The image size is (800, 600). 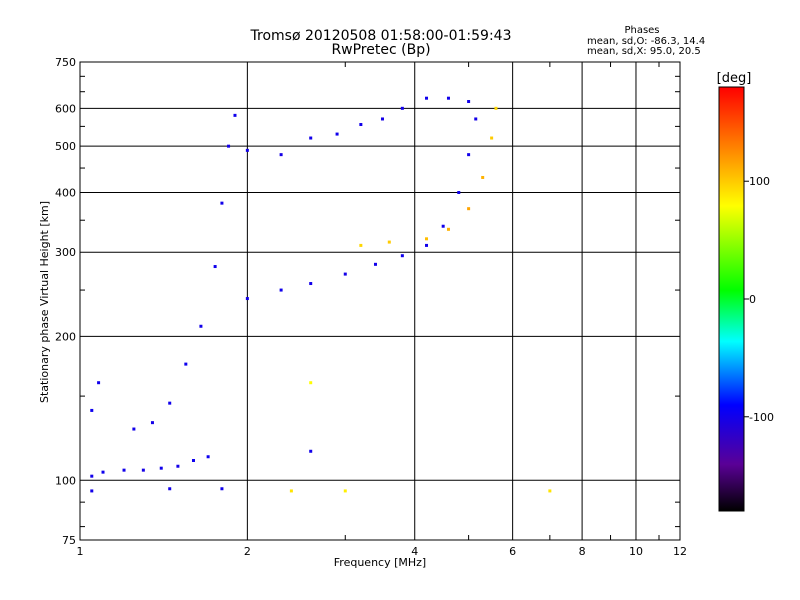 What do you see at coordinates (761, 417) in the screenshot?
I see `colorbar-tick-label: -100` at bounding box center [761, 417].